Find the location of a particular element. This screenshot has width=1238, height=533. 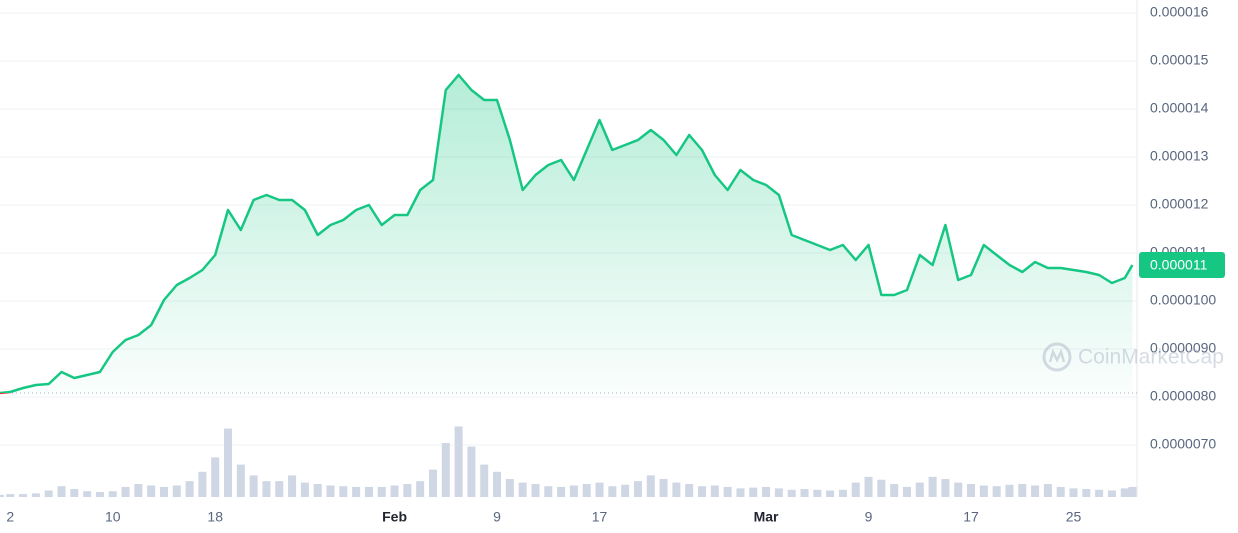

y-tick-label: 0.000014 is located at coordinates (1179, 108).